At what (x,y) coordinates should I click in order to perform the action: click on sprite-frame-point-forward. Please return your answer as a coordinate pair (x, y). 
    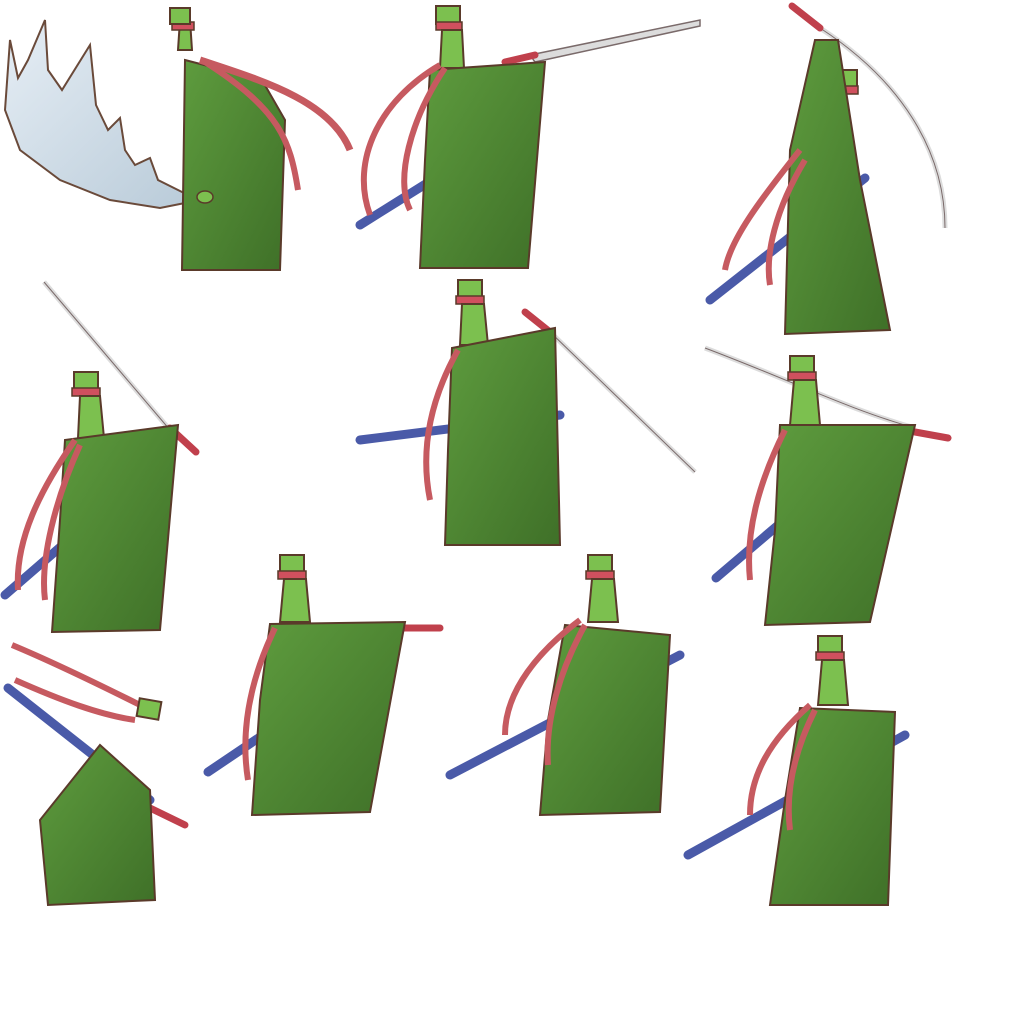
    Looking at the image, I should click on (323, 685).